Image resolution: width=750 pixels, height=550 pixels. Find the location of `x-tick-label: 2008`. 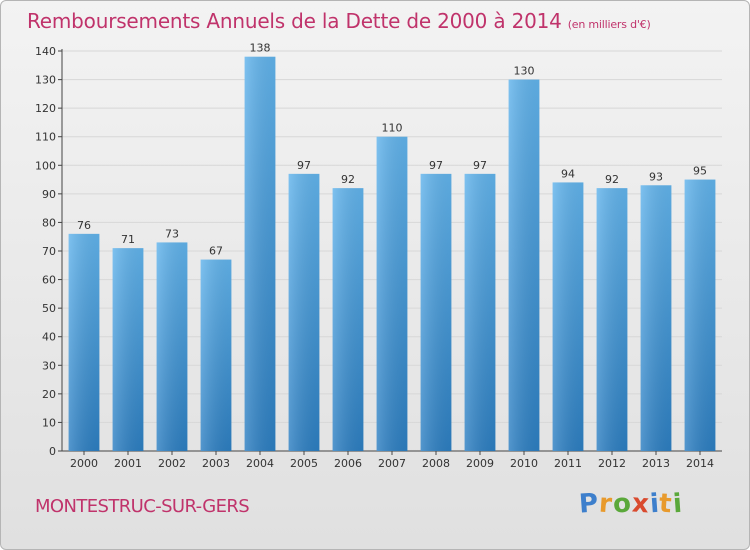

x-tick-label: 2008 is located at coordinates (436, 463).